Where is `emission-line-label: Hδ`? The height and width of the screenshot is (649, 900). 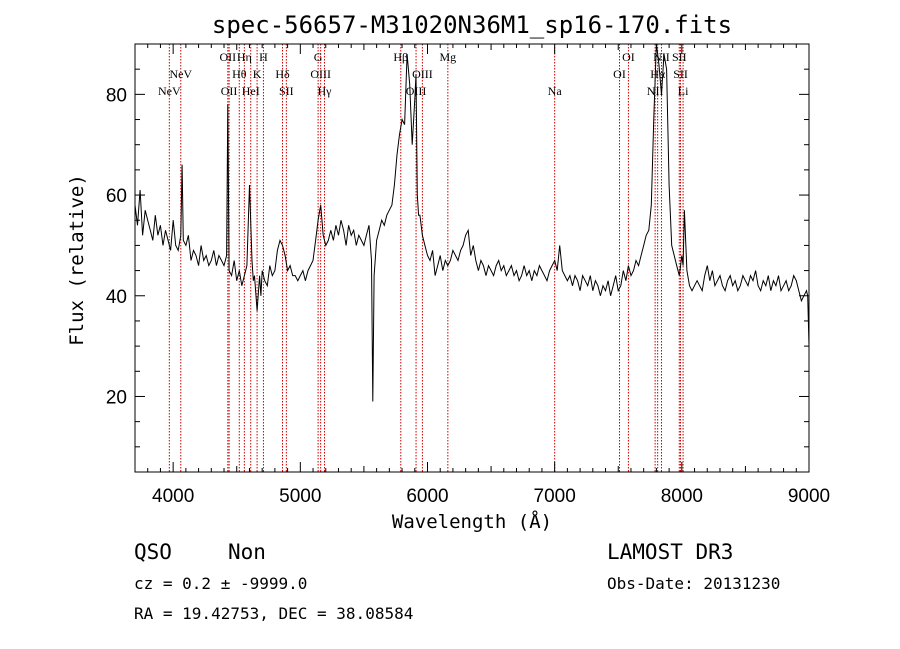 emission-line-label: Hδ is located at coordinates (282, 74).